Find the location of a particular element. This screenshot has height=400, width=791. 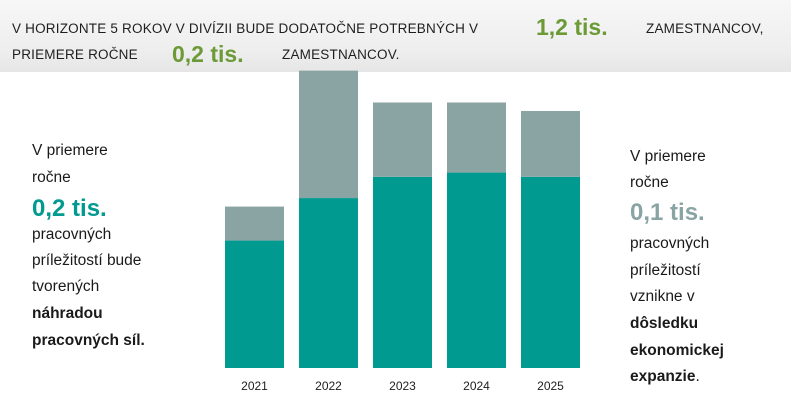

x-tick-label: 2023 is located at coordinates (402, 386).